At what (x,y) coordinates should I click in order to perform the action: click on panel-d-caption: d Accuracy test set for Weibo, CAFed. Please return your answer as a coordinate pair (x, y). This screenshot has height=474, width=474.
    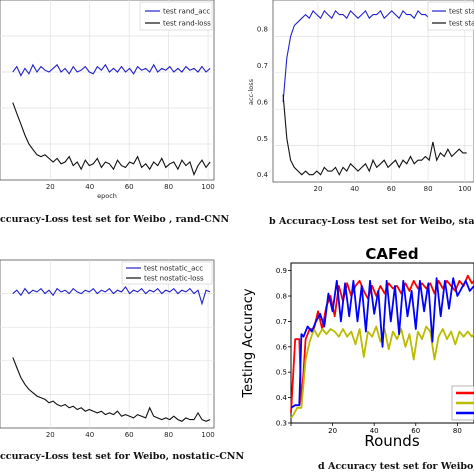
    Looking at the image, I should click on (396, 466).